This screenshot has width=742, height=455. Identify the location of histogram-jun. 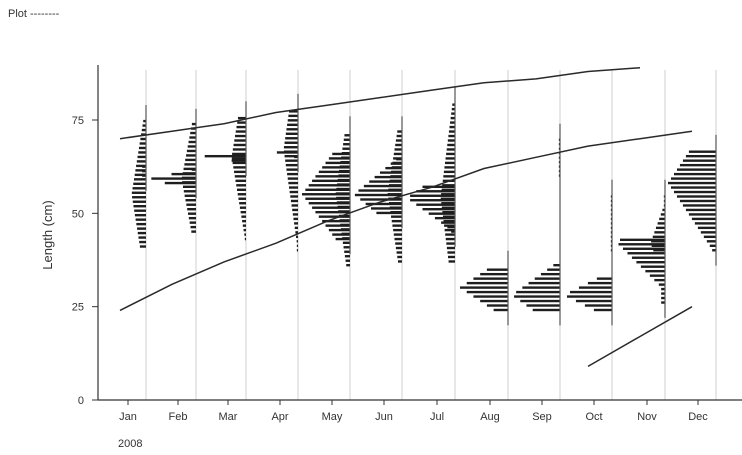
(378, 189).